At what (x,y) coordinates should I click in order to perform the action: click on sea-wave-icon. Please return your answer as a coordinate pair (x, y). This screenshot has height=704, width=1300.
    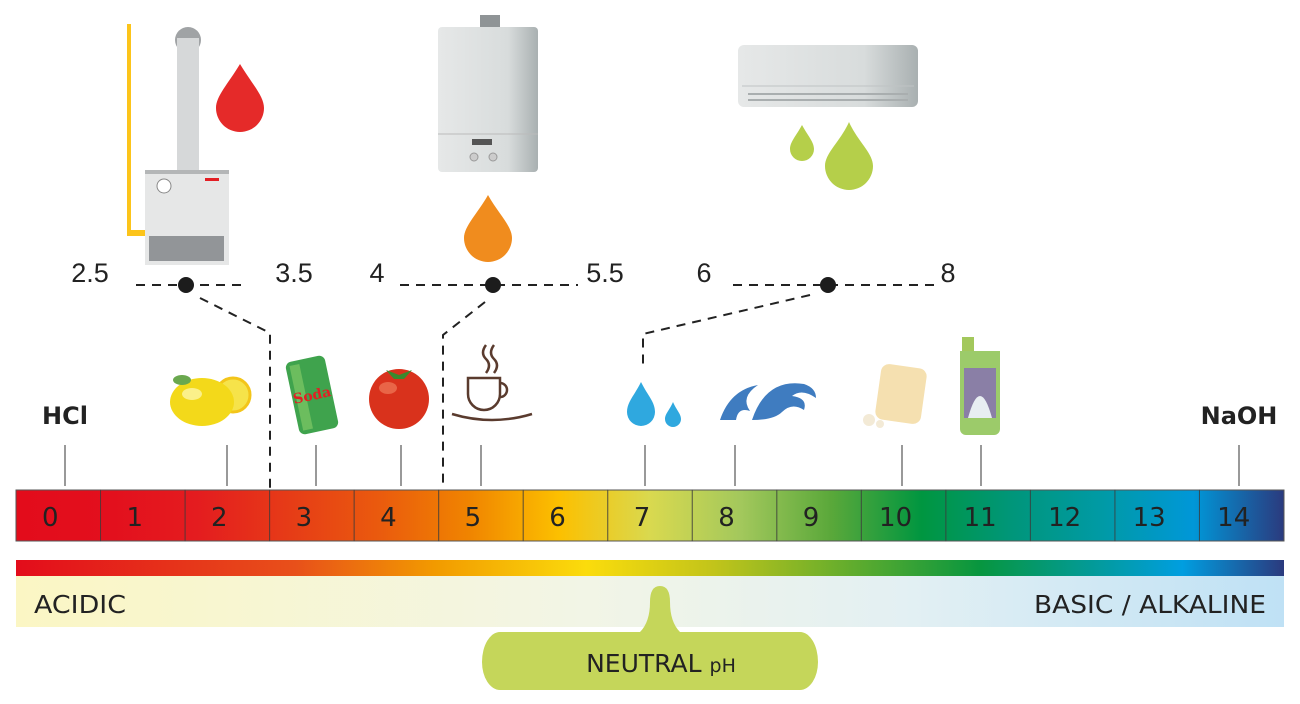
    Looking at the image, I should click on (768, 401).